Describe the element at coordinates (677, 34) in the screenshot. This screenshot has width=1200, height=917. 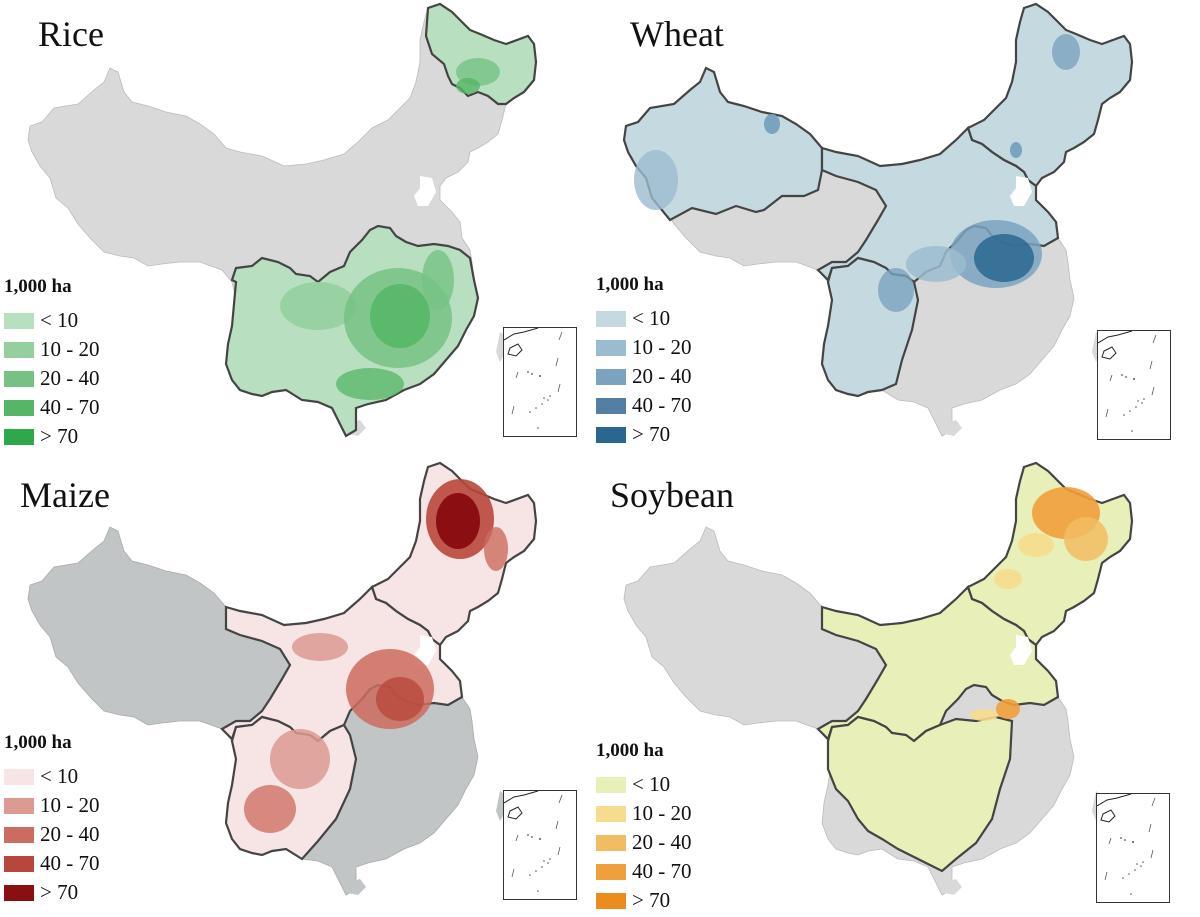
I see `panel-title: Wheat` at that location.